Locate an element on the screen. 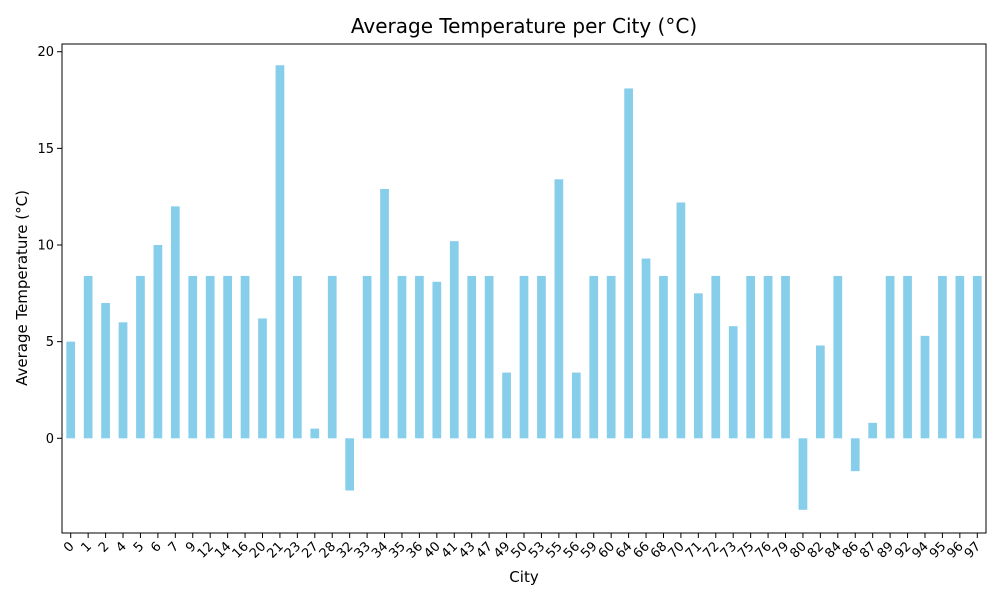 This screenshot has width=1000, height=600. x-tick-label: 97 is located at coordinates (973, 550).